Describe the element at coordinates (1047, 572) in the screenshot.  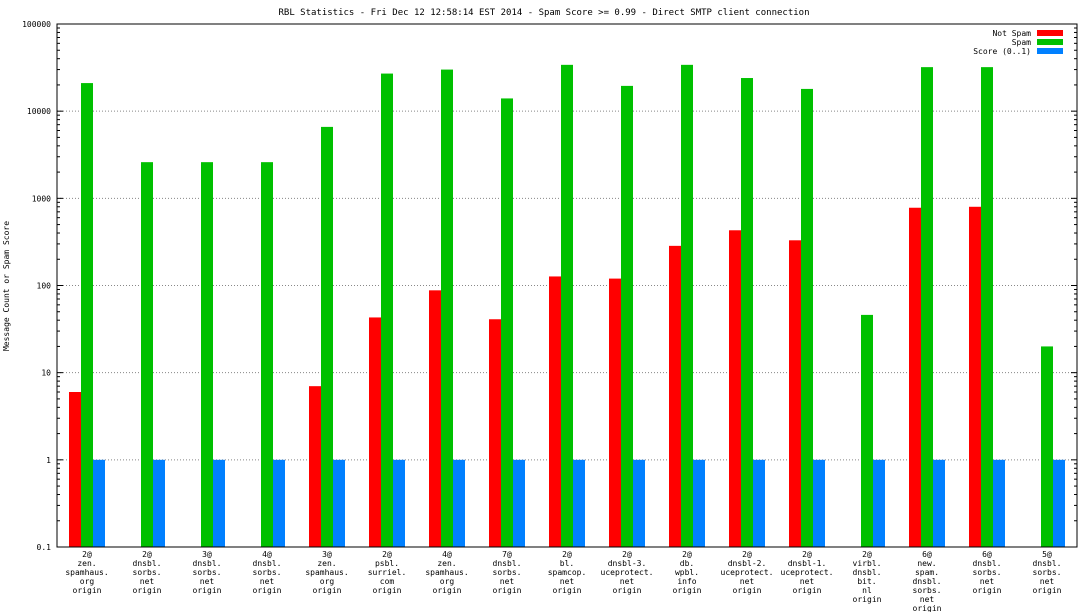
I see `x-tick-label: 5@ dnsbl. sorbs. net origin` at that location.